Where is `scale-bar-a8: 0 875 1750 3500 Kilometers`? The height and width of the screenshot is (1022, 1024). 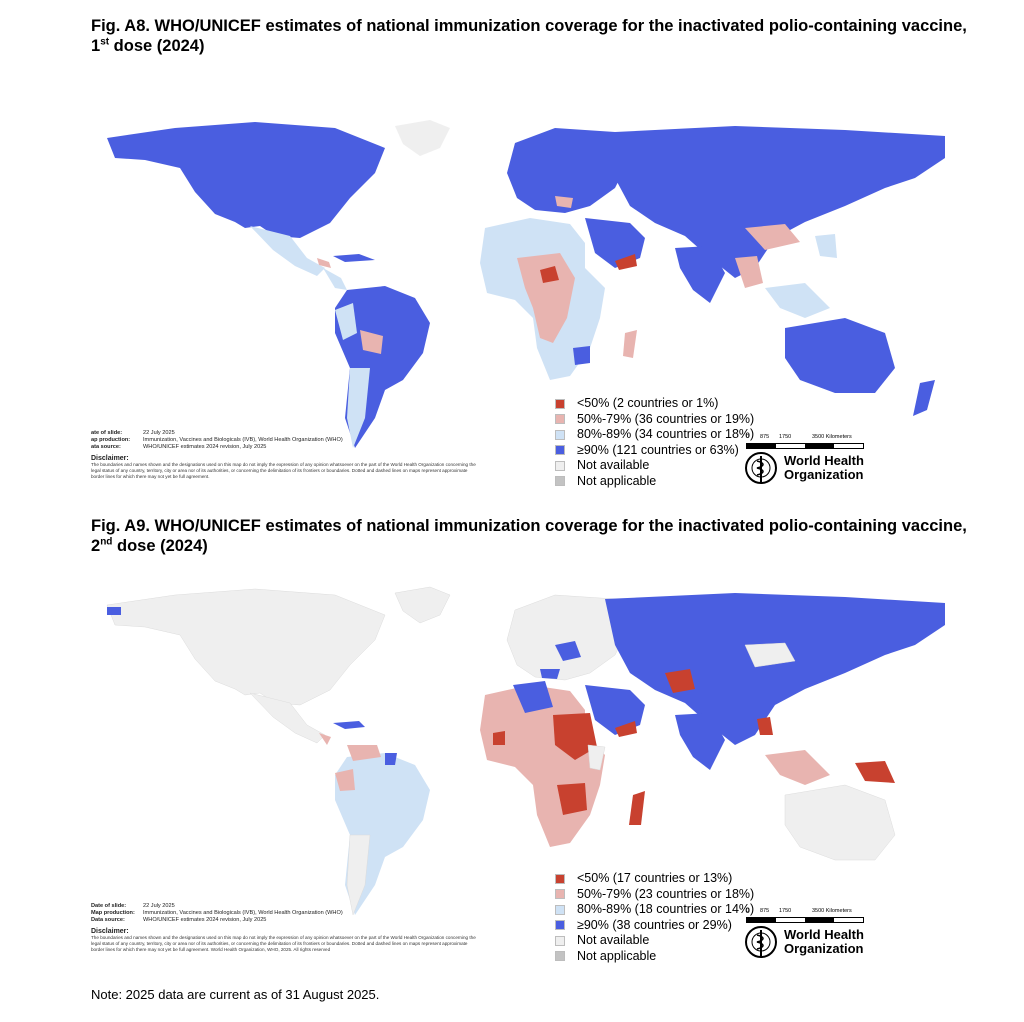
scale-bar-a8: 0 875 1750 3500 Kilometers is located at coordinates (805, 441).